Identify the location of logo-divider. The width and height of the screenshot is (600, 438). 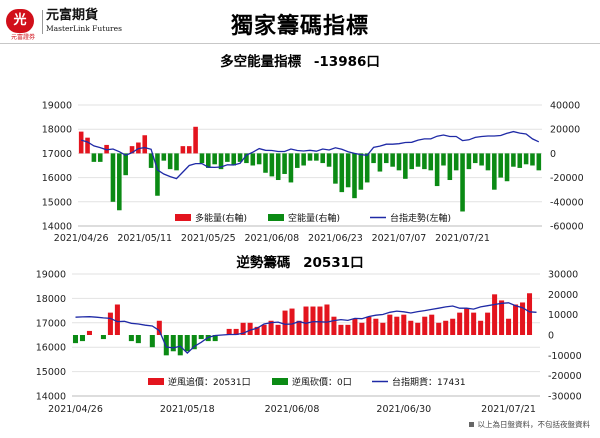
(42, 22).